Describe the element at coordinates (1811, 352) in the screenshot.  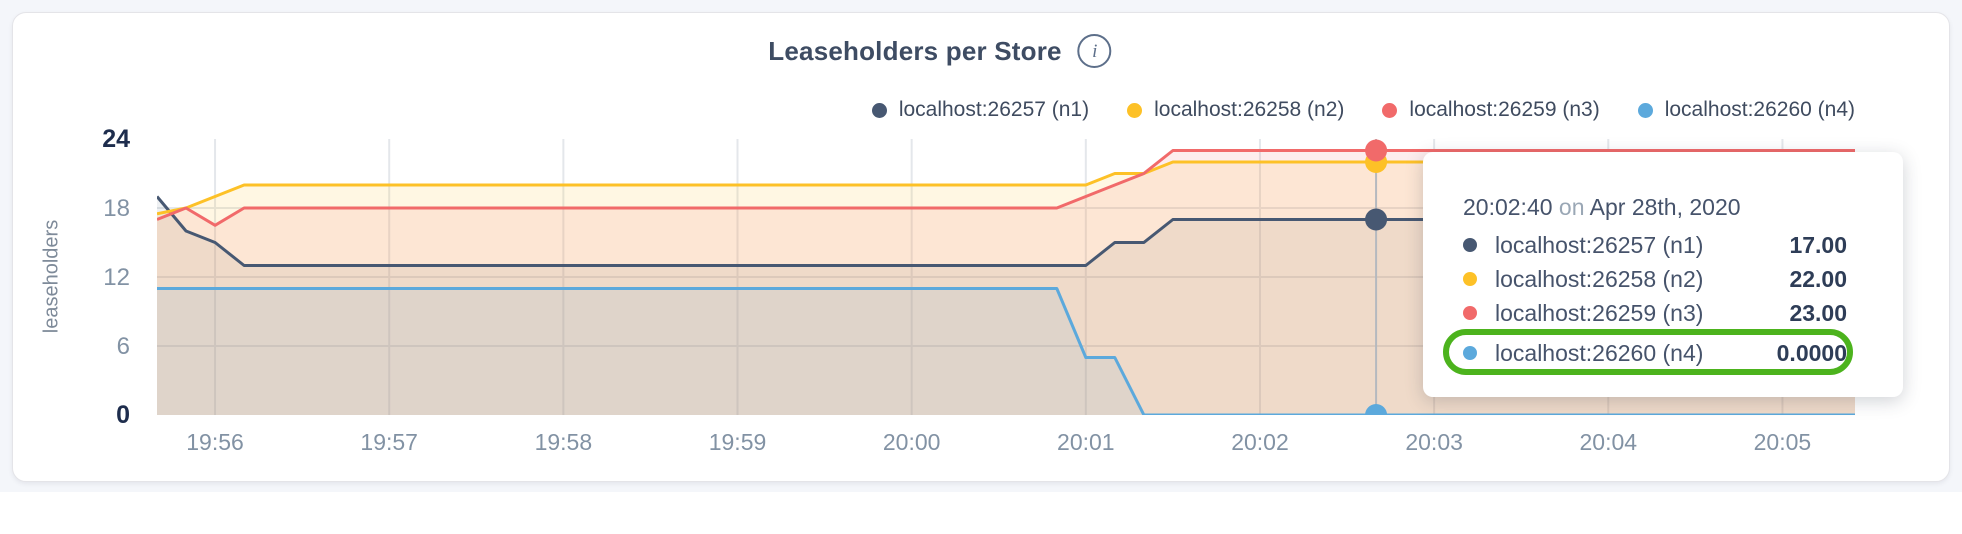
I see `tooltip-series-value: 0.0000` at that location.